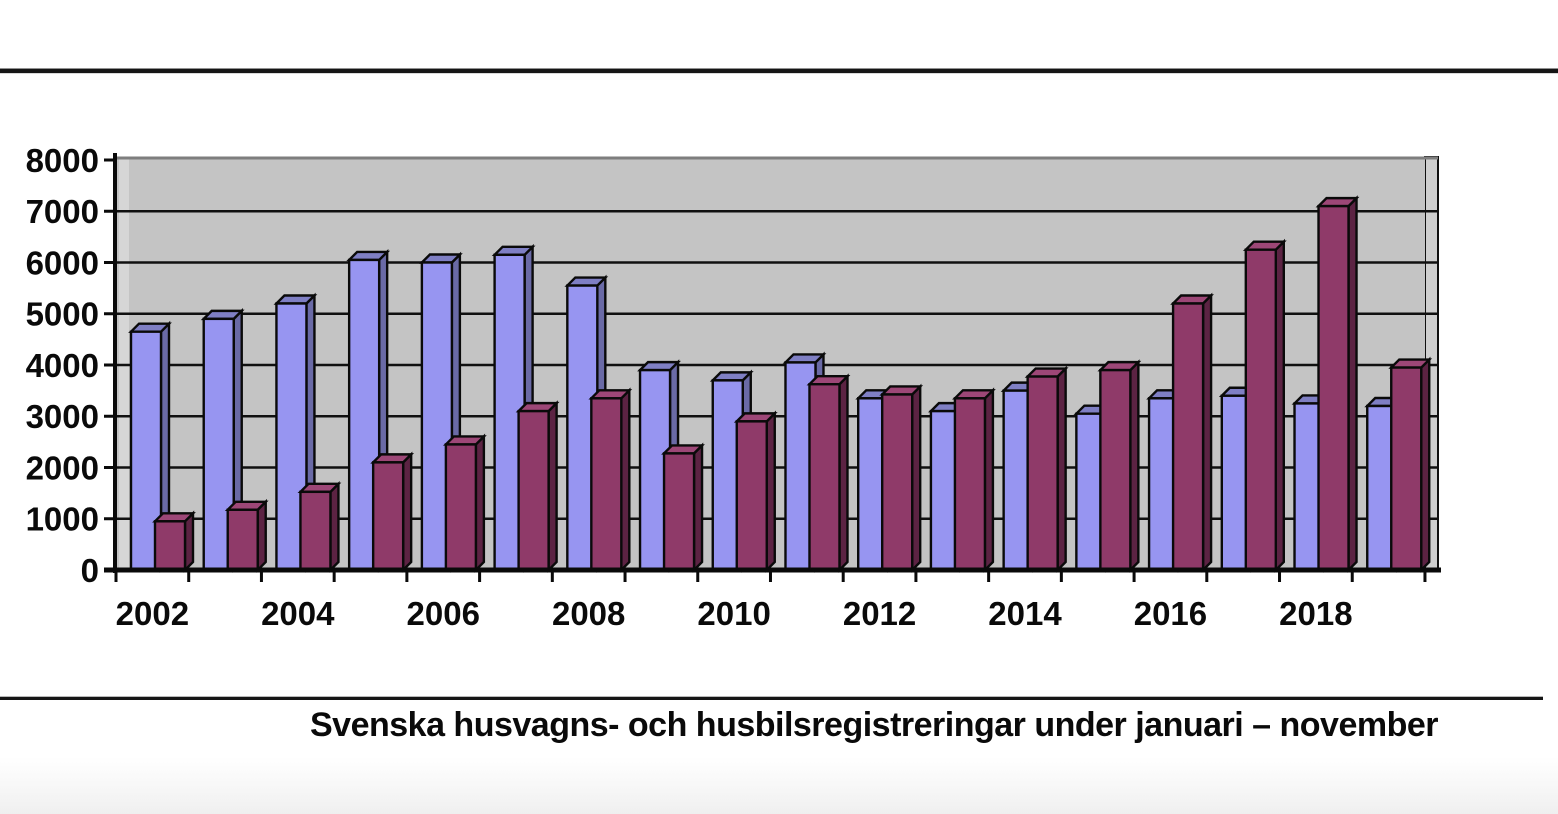 The width and height of the screenshot is (1558, 814). What do you see at coordinates (625, 480) in the screenshot?
I see `bar-husbilar-2008-side` at bounding box center [625, 480].